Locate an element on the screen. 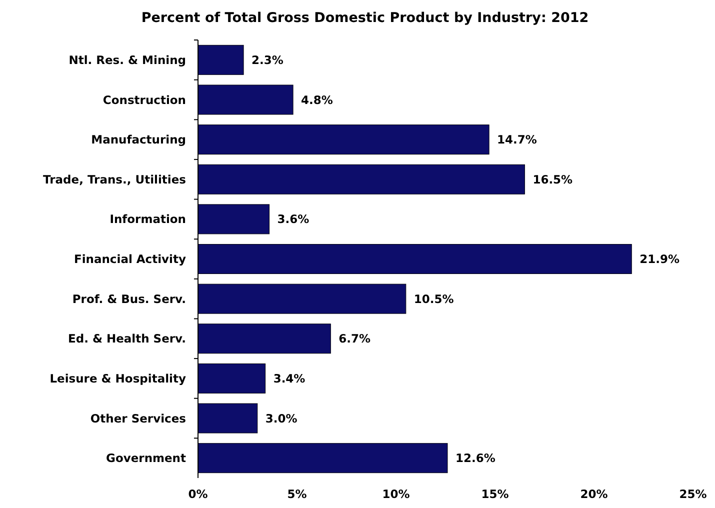 The image size is (715, 508). data-label: 2.3% is located at coordinates (268, 59).